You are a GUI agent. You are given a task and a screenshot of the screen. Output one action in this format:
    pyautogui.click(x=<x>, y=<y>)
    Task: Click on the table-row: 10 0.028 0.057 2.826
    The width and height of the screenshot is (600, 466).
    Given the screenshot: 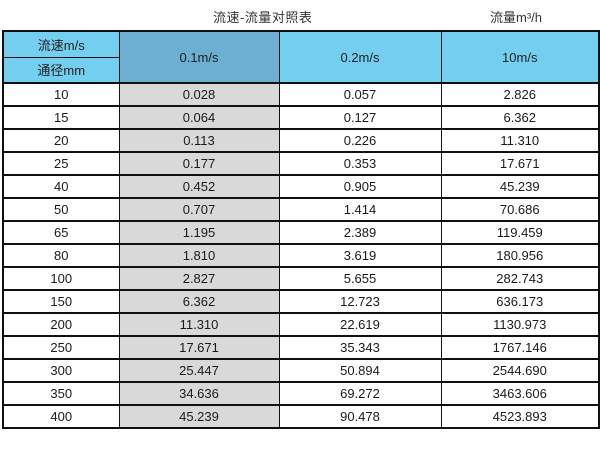 What is the action you would take?
    pyautogui.click(x=301, y=94)
    